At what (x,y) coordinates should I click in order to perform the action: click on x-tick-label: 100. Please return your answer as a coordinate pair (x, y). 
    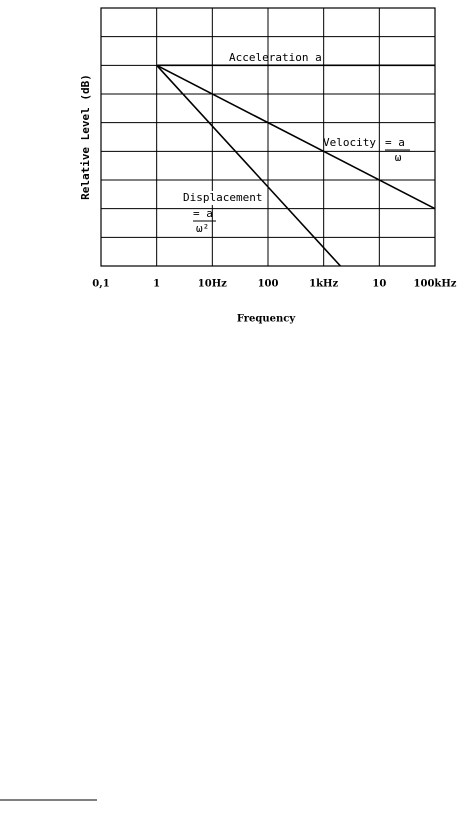
    Looking at the image, I should click on (268, 284).